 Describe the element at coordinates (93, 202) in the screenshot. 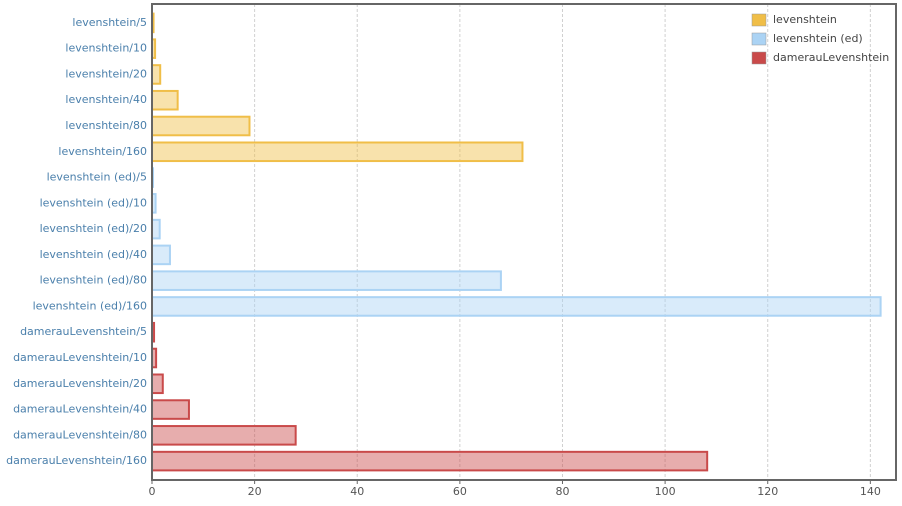

I see `y-tick-label: levenshtein (ed)/10` at that location.